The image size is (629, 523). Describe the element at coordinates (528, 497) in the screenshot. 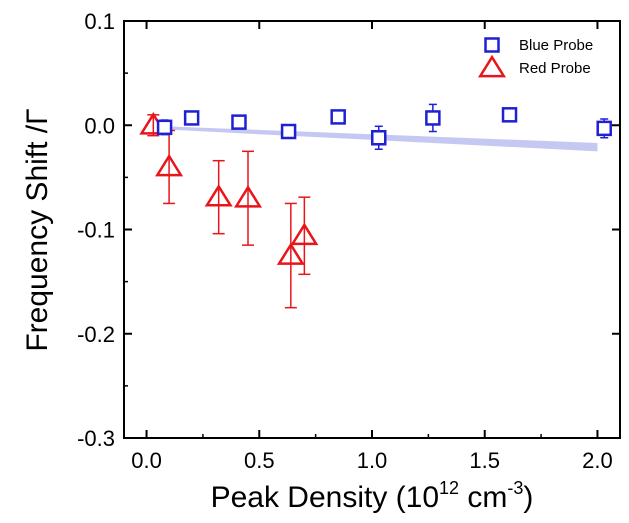

I see `x-axis-title-end: )` at that location.